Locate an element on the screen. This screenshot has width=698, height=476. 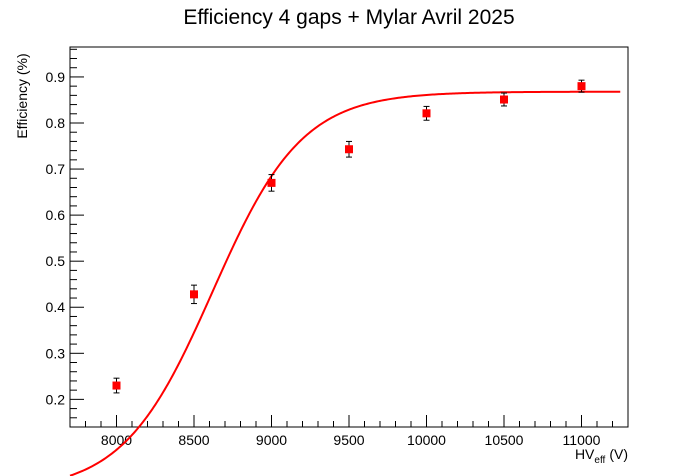
y-tick-label: 0.5 is located at coordinates (56, 261).